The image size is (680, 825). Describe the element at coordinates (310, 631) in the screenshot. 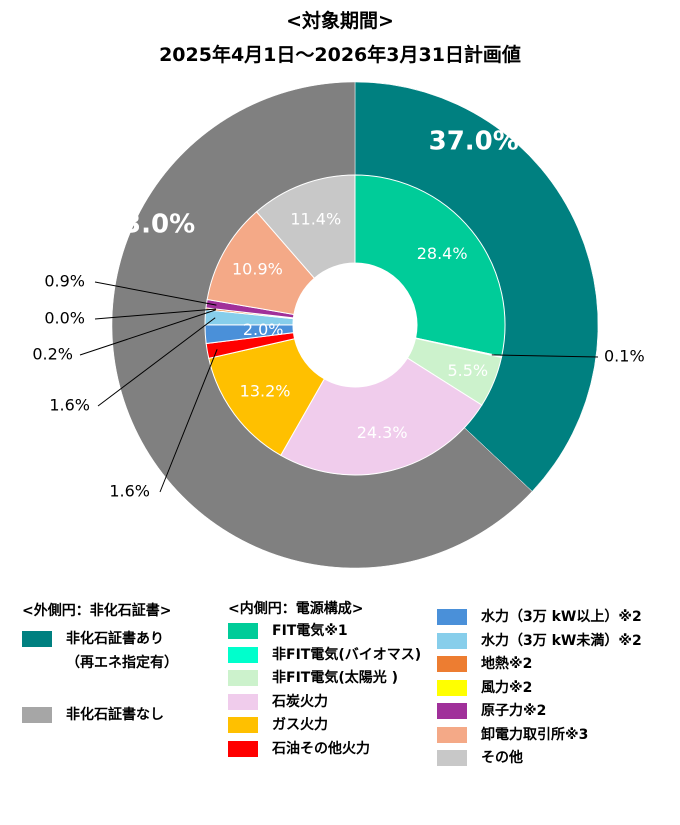

I see `legend-label: FIT電気※1` at that location.